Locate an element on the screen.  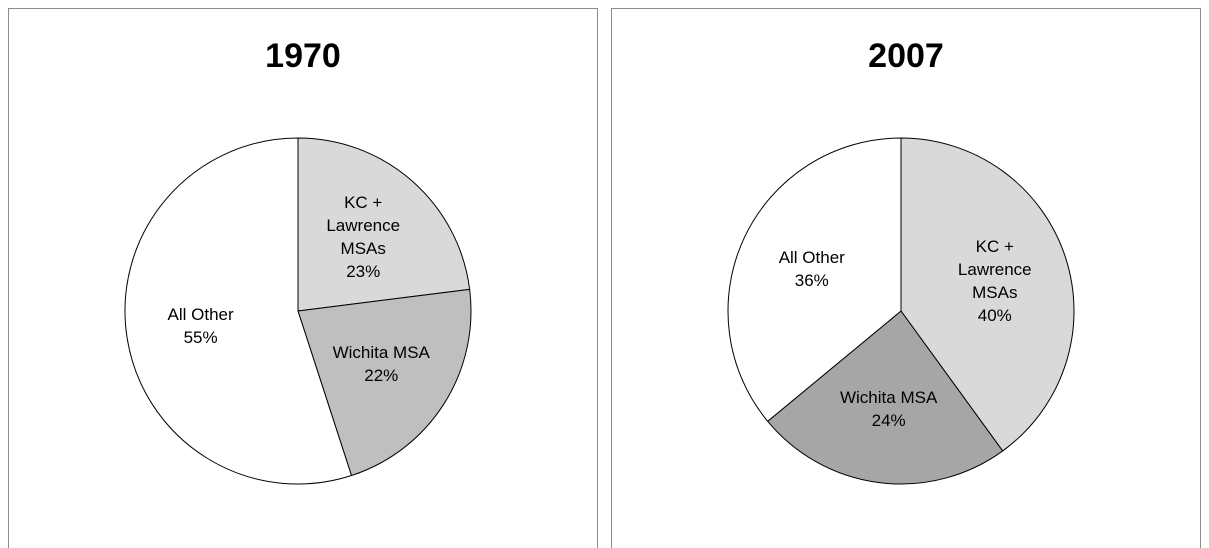
chart-title: 2007 is located at coordinates (906, 56).